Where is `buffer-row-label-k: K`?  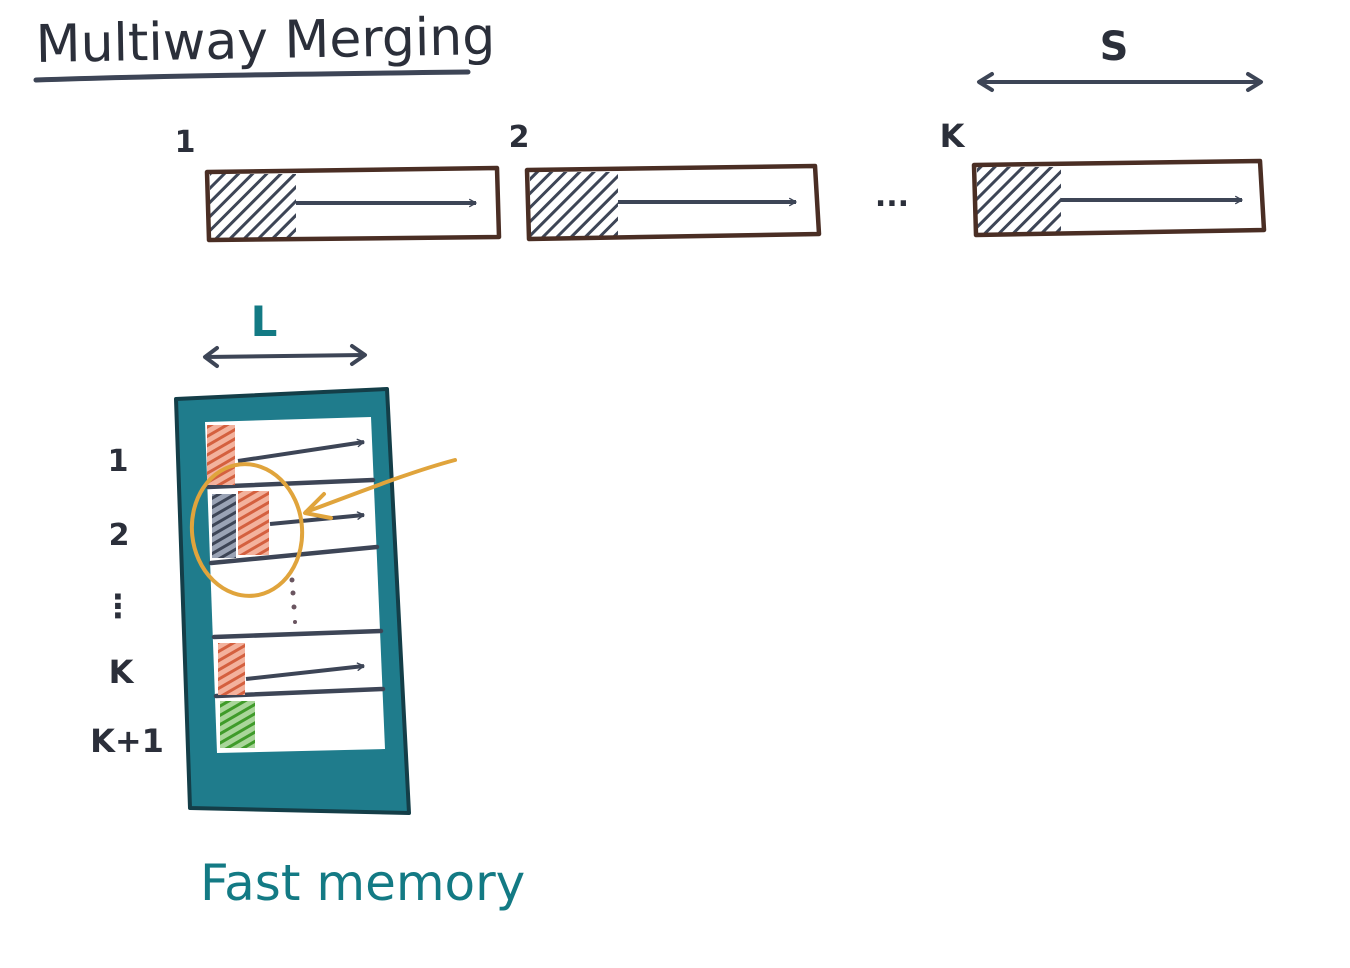 buffer-row-label-k: K is located at coordinates (122, 672).